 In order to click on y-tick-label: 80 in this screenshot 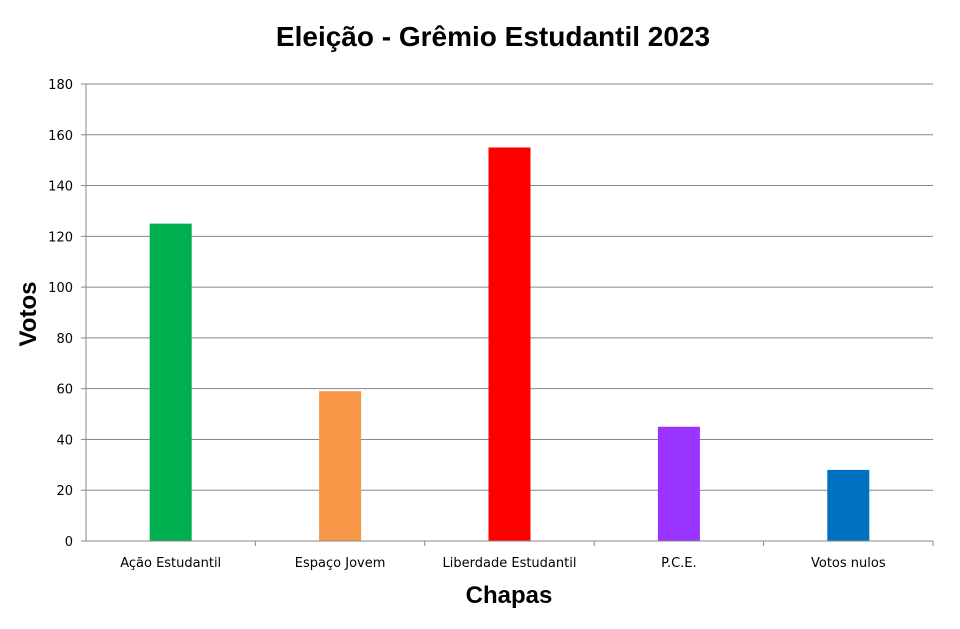, I will do `click(64, 339)`.